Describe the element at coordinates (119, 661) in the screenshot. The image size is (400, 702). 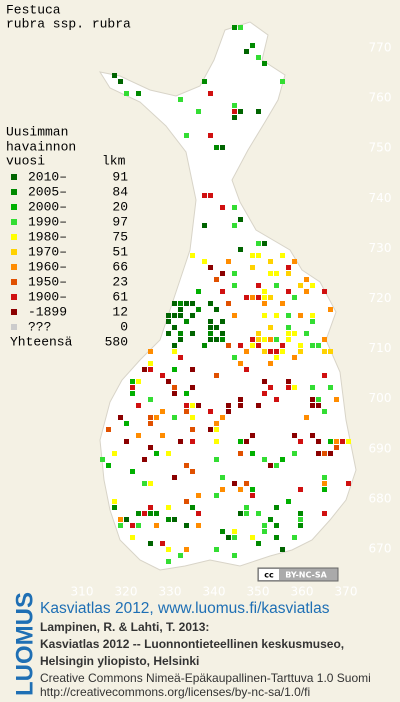
I see `citation: Helsingin yliopisto, Helsinki` at that location.